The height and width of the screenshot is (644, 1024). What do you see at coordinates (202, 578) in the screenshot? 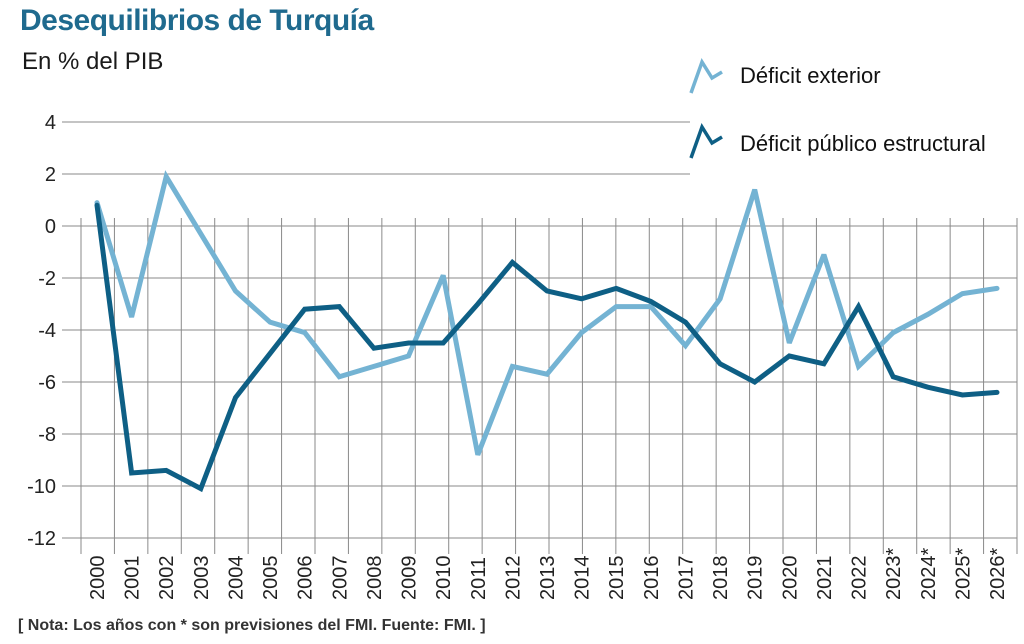
I see `x-tick-label: 2003` at bounding box center [202, 578].